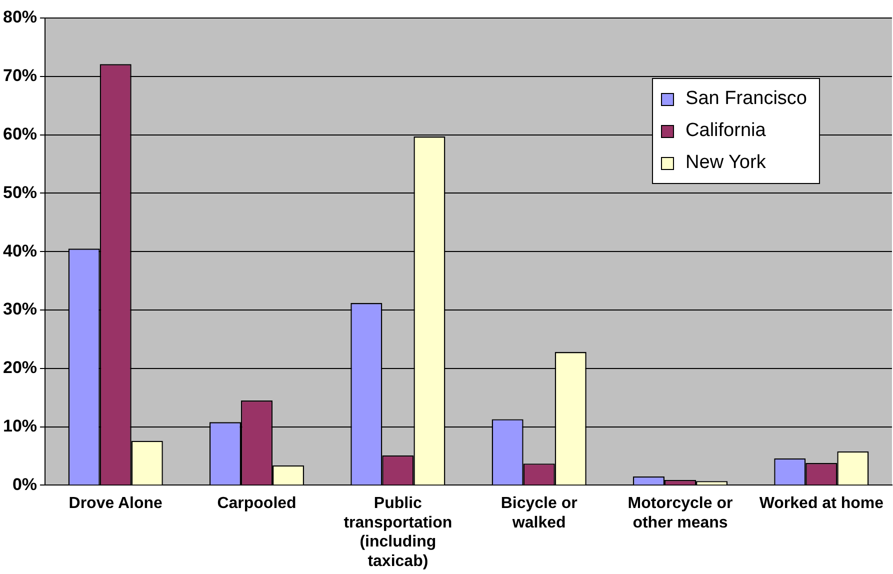  Describe the element at coordinates (20, 192) in the screenshot. I see `y-tick-label: 50%` at that location.